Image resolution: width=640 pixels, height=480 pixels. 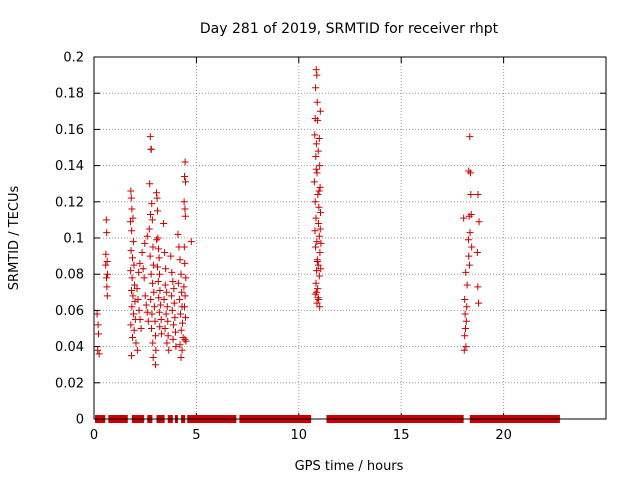 I want to click on y-tick-label: 0.04, so click(x=69, y=347).